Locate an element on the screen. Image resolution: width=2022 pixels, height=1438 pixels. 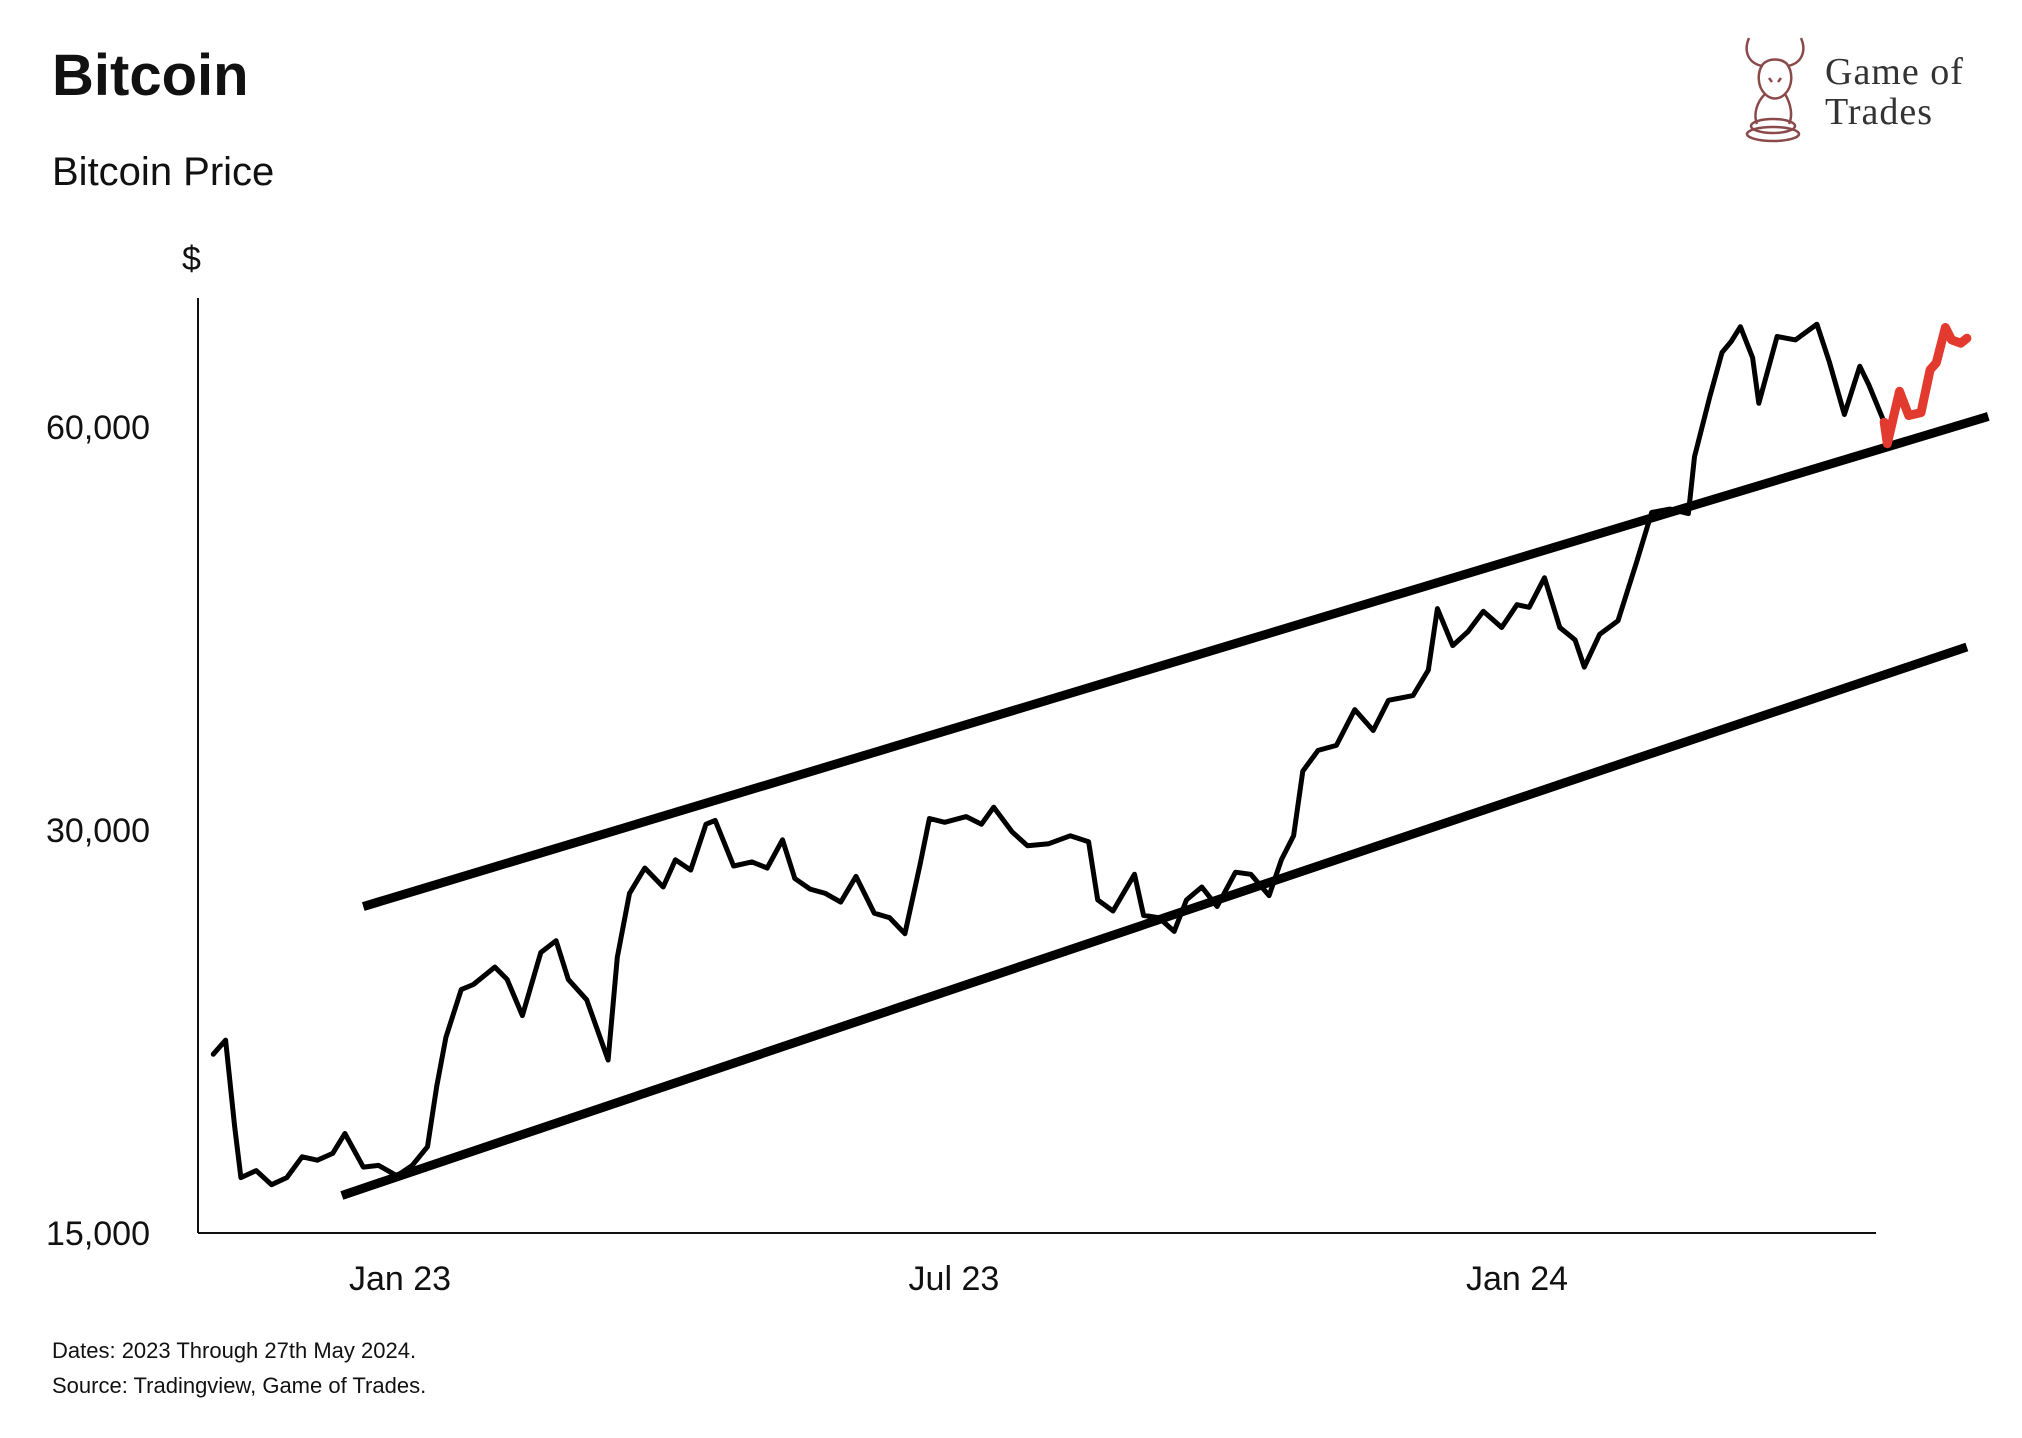
footer-dates: Dates: 2023 Through 27th May 2024. is located at coordinates (234, 1350).